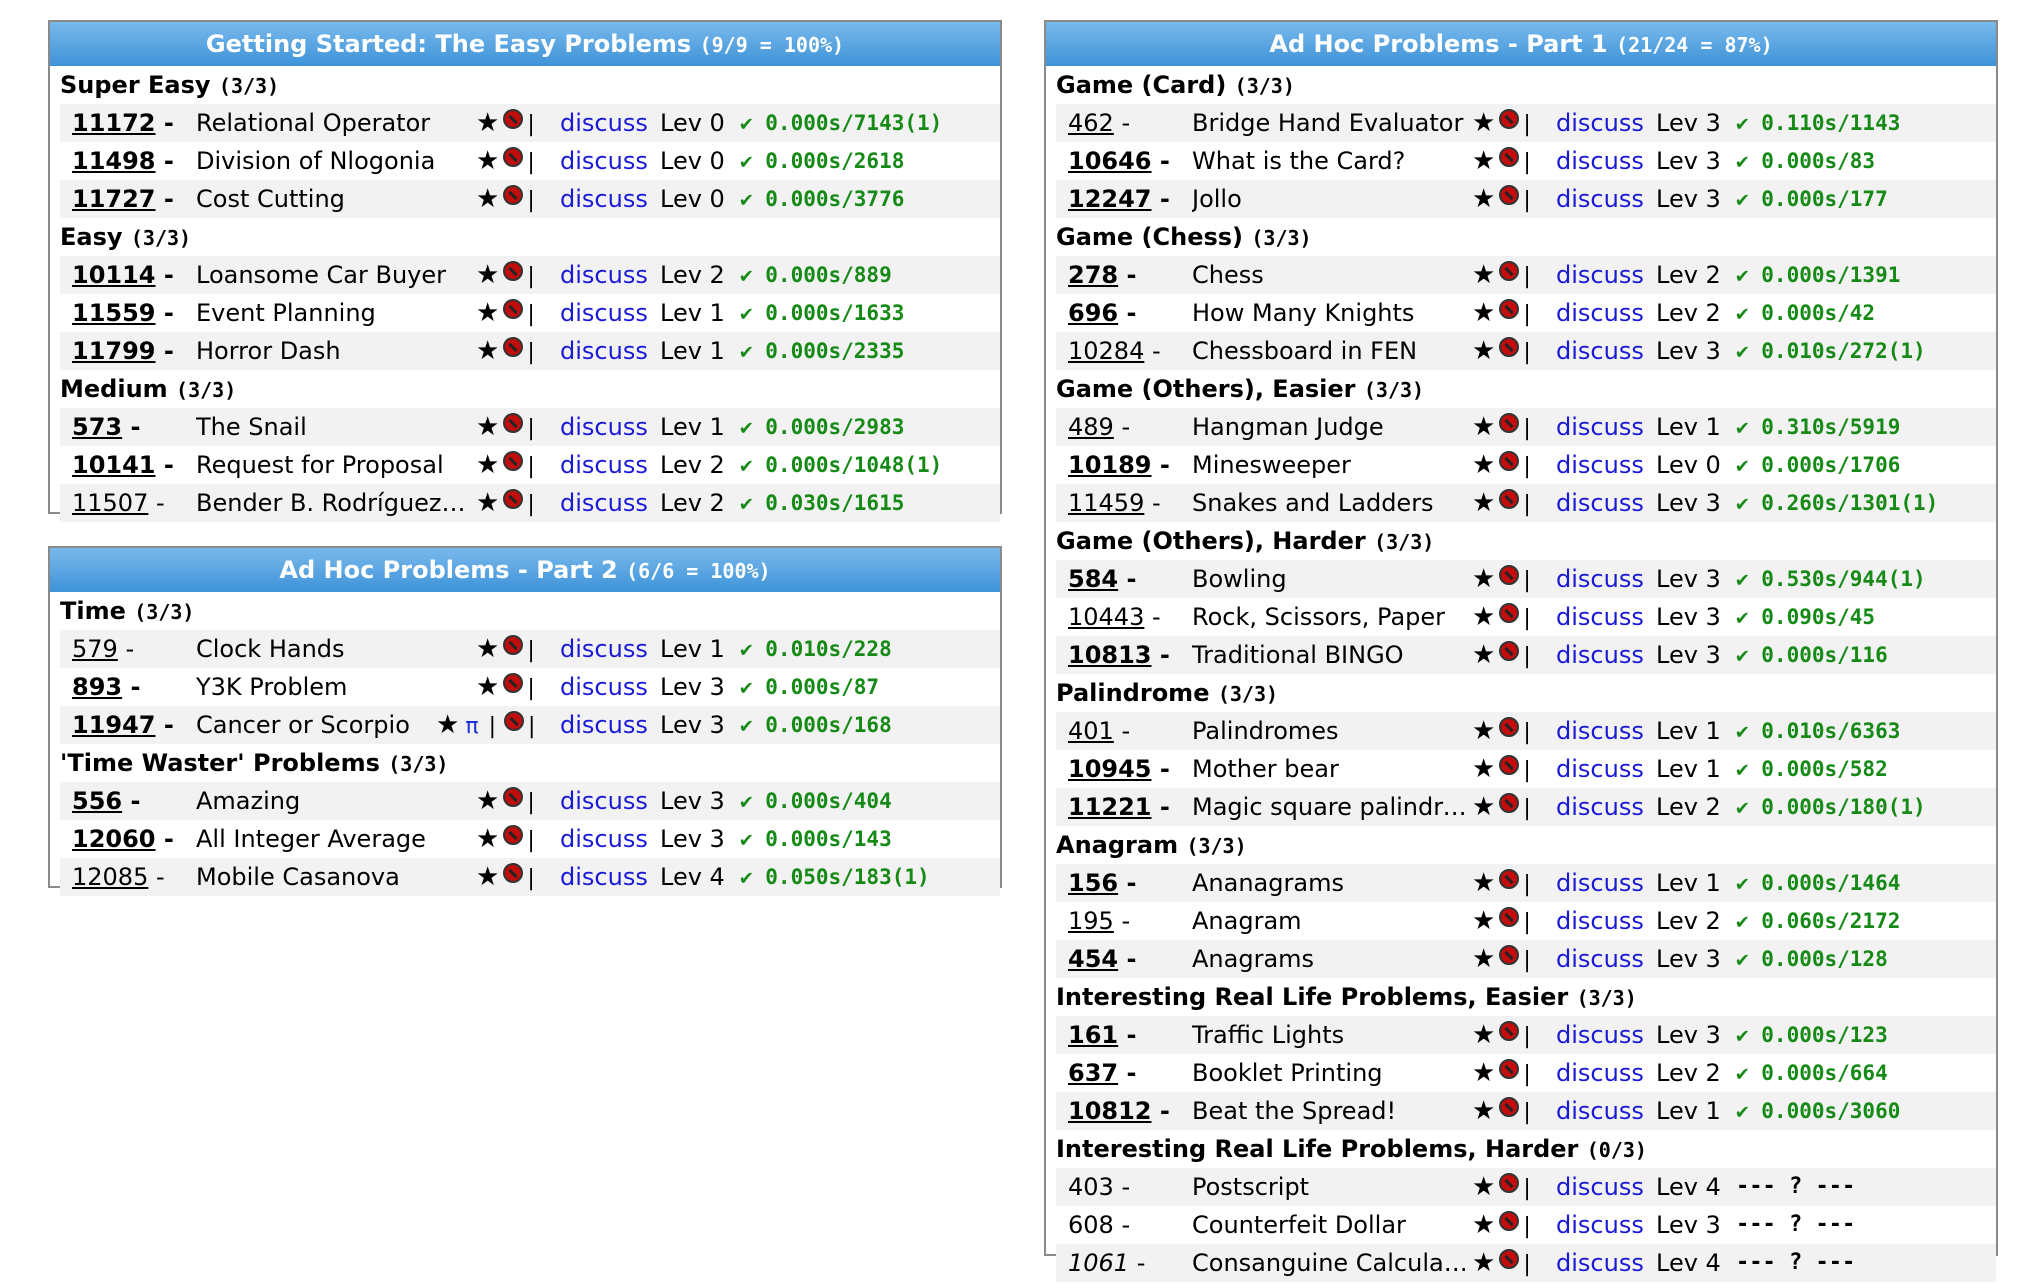  I want to click on problem-number-link: 11947, so click(114, 725).